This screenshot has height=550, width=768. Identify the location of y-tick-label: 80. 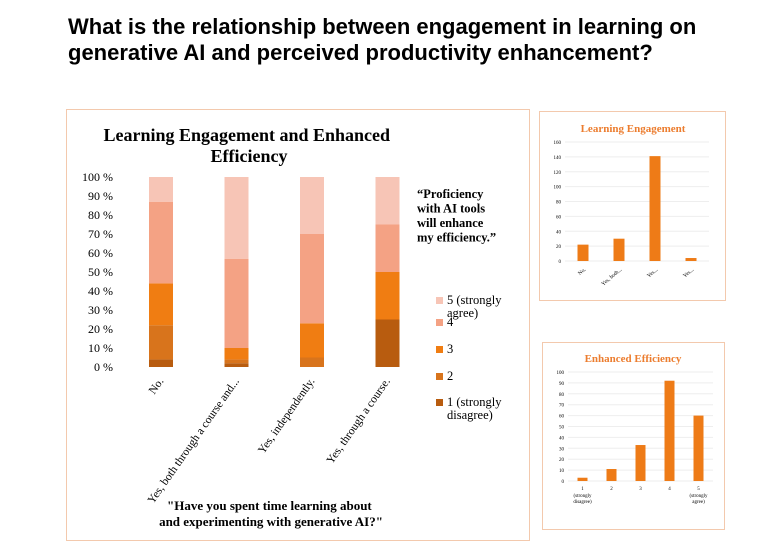
(559, 203).